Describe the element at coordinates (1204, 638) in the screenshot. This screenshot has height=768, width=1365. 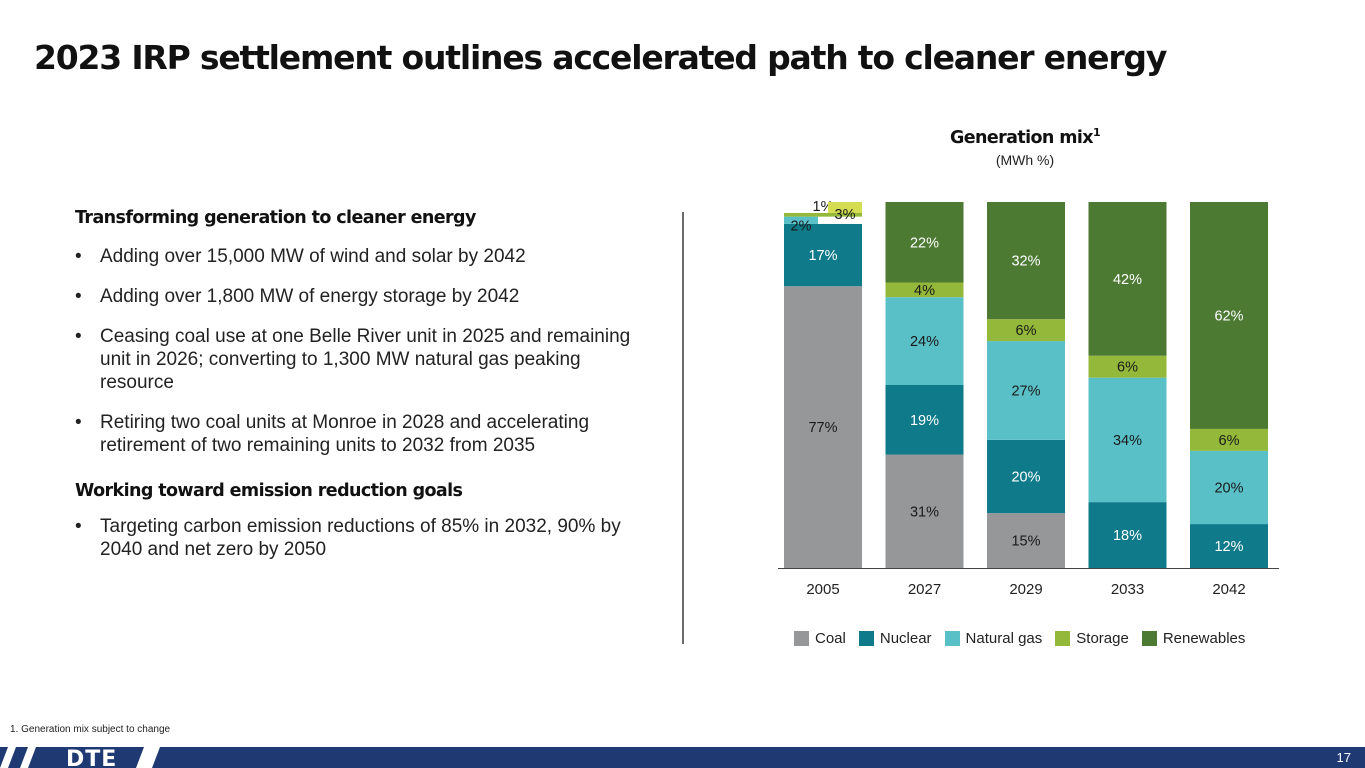
I see `legend-label-renewables: Renewables` at that location.